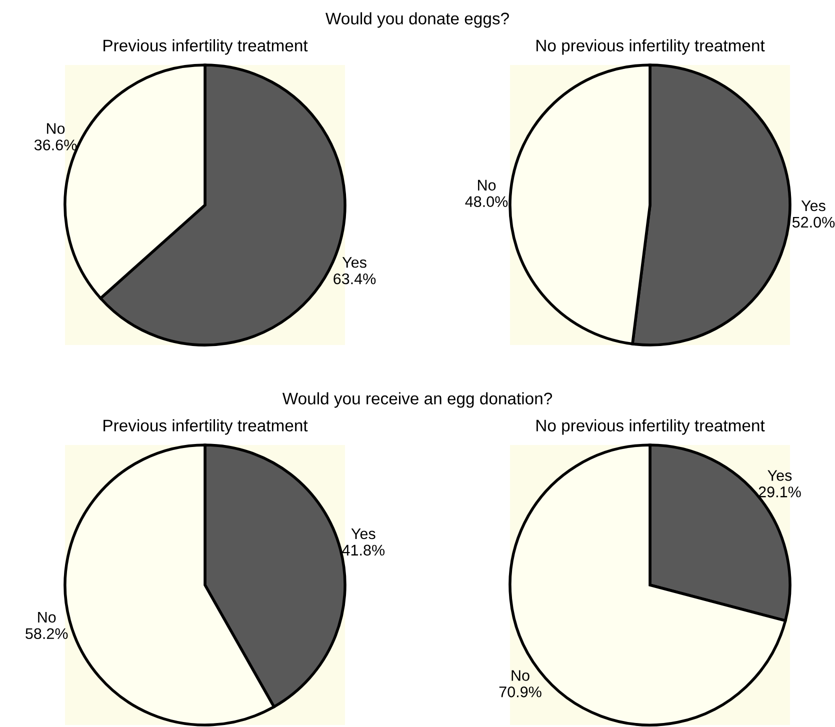 The height and width of the screenshot is (727, 835). I want to click on data-label: 70.9%, so click(520, 692).